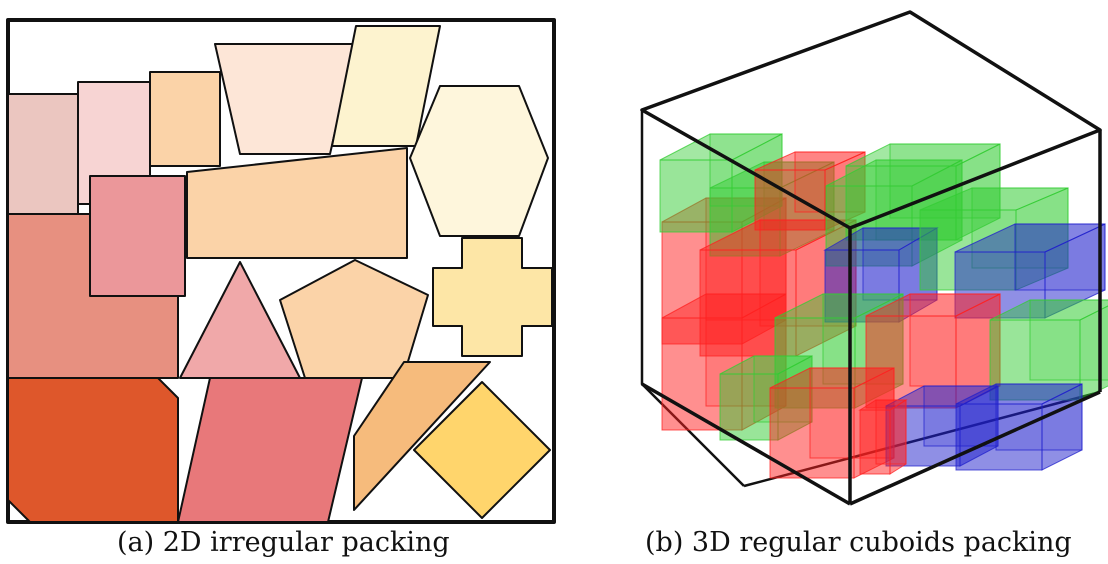 Image resolution: width=1108 pixels, height=564 pixels. I want to click on caption-3d-cuboids-packing: (b) 3D regular cuboids packing, so click(858, 542).